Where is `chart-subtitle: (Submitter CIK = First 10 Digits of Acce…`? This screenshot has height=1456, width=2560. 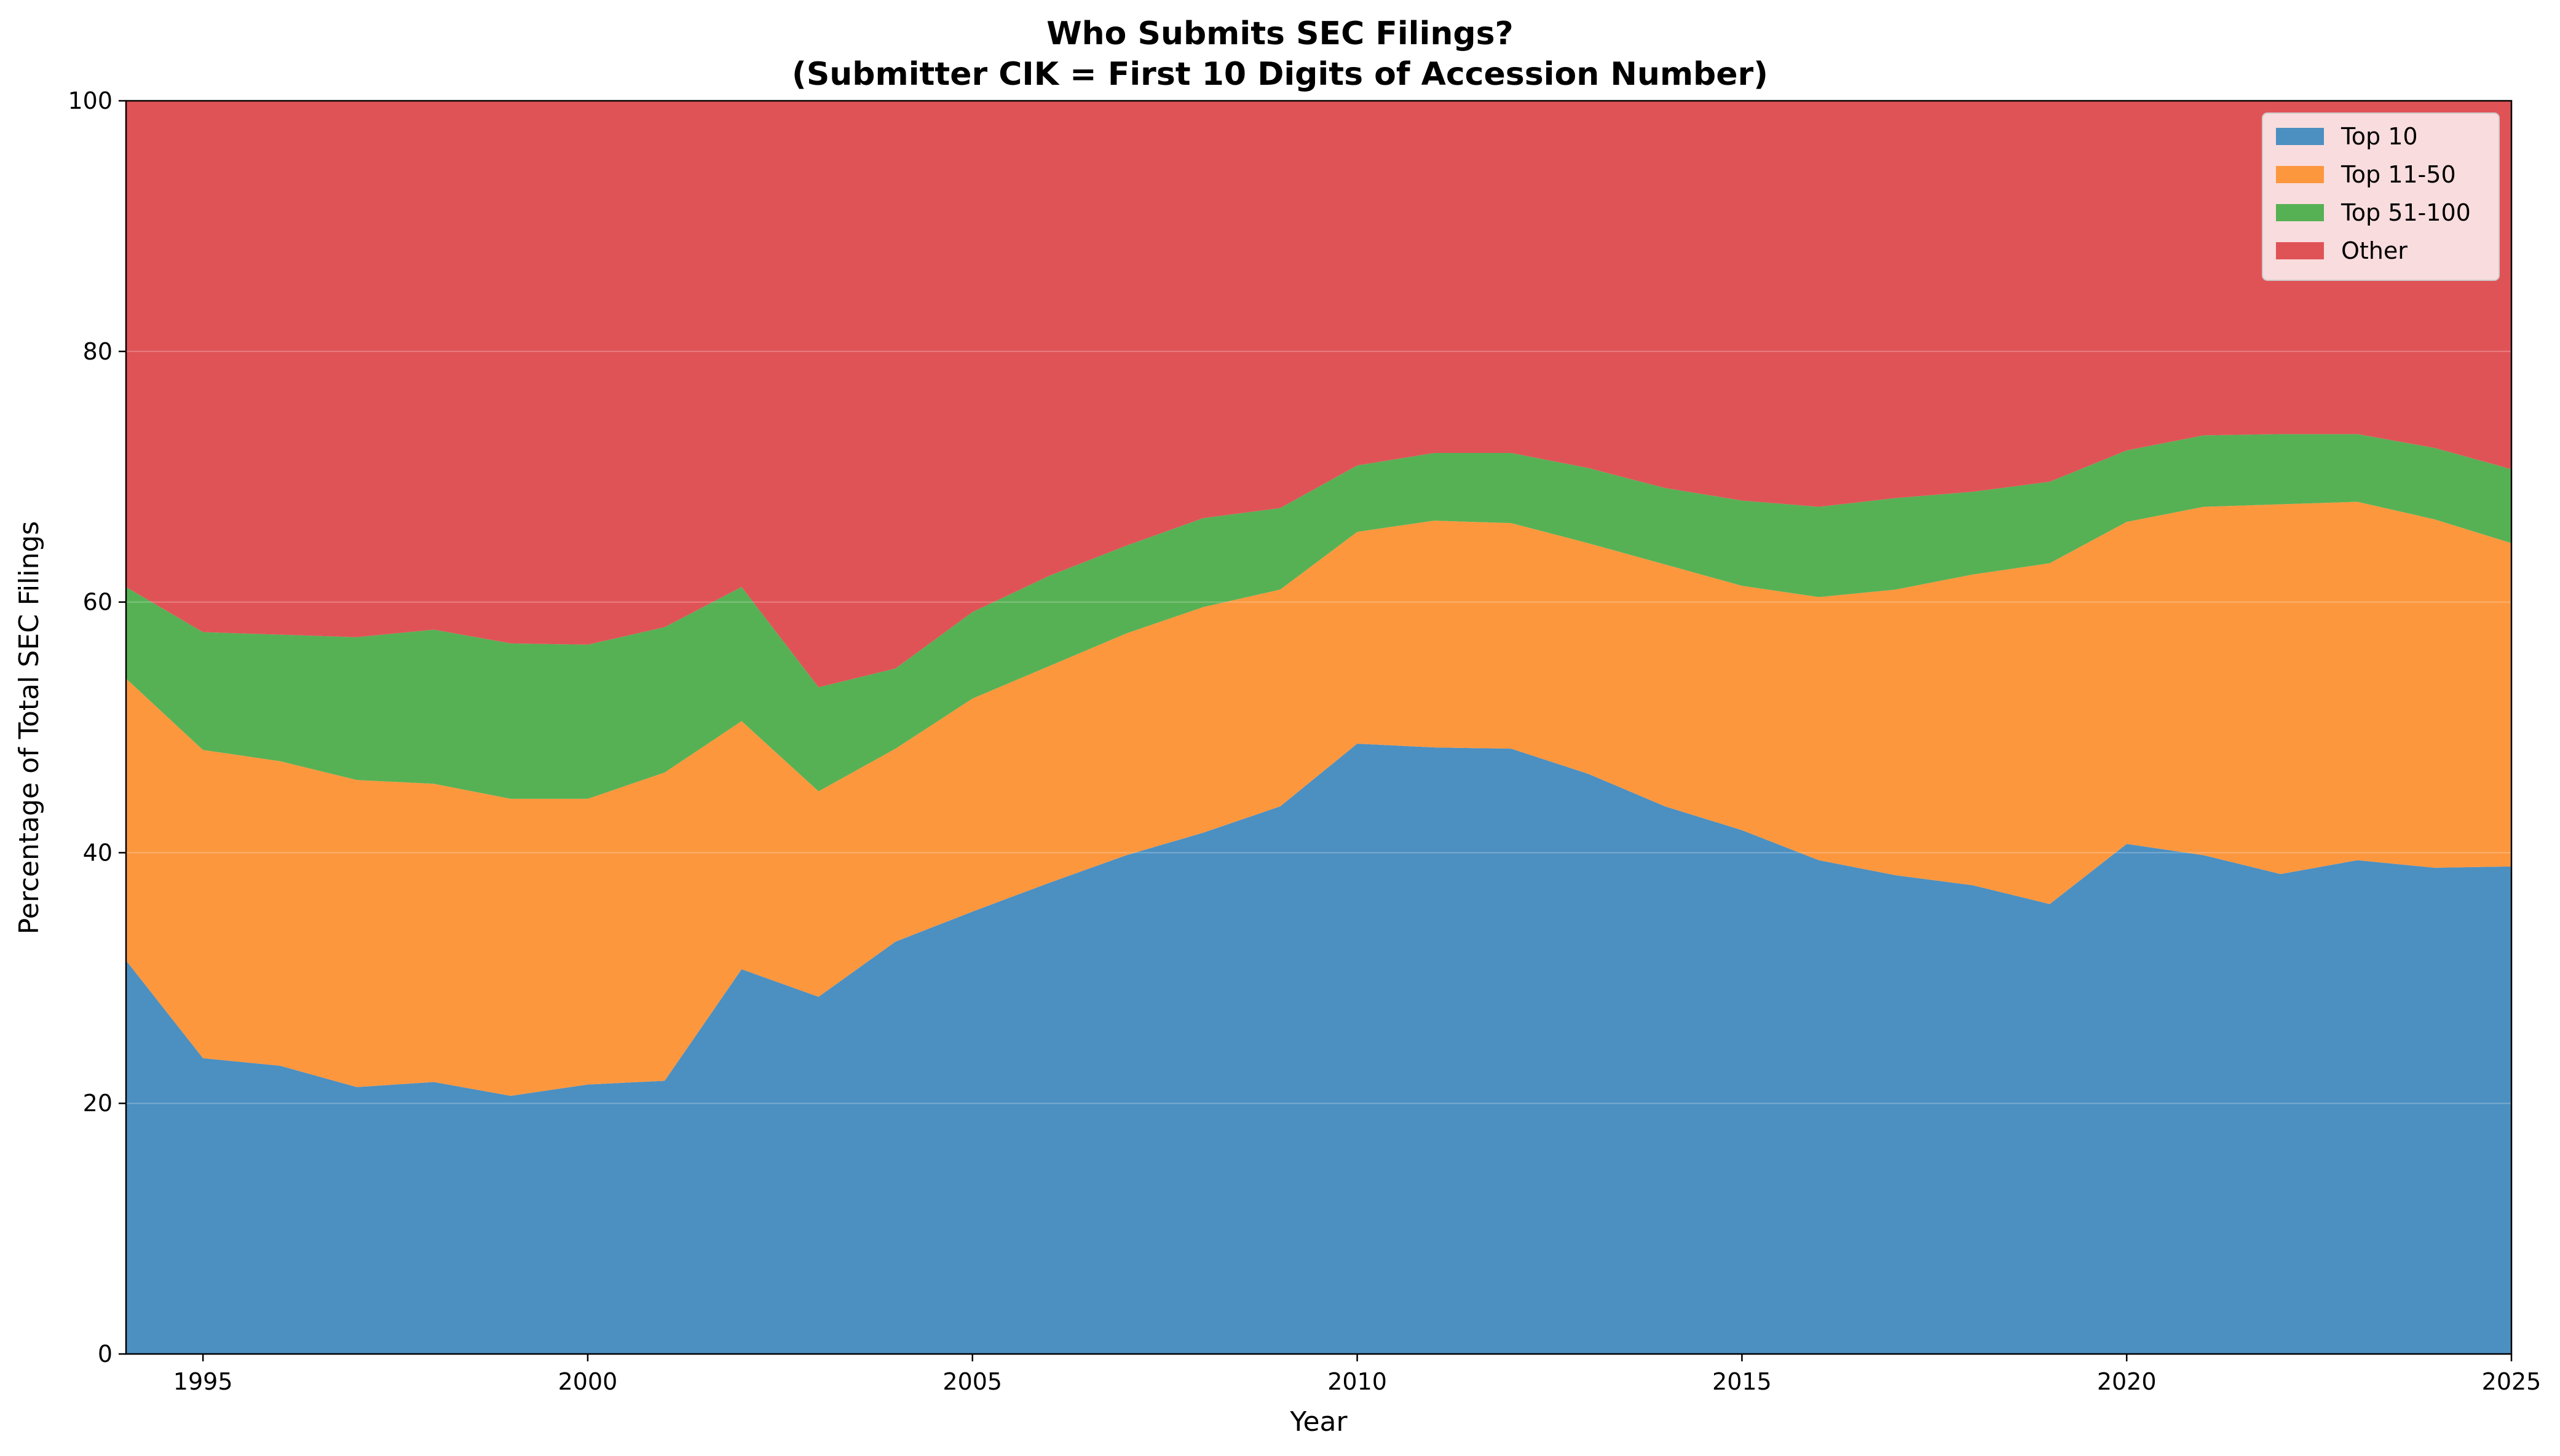
chart-subtitle: (Submitter CIK = First 10 Digits of Acce… is located at coordinates (1280, 74).